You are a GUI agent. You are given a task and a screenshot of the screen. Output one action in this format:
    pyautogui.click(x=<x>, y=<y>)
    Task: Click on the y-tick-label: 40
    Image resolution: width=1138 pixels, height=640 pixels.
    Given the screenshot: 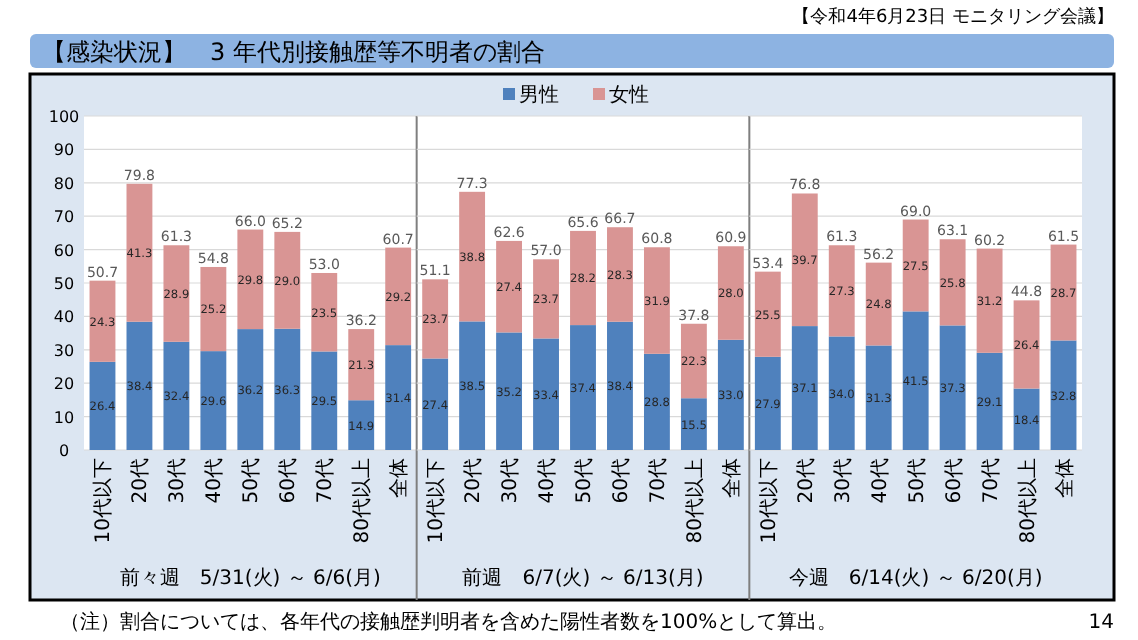 What is the action you would take?
    pyautogui.click(x=64, y=317)
    